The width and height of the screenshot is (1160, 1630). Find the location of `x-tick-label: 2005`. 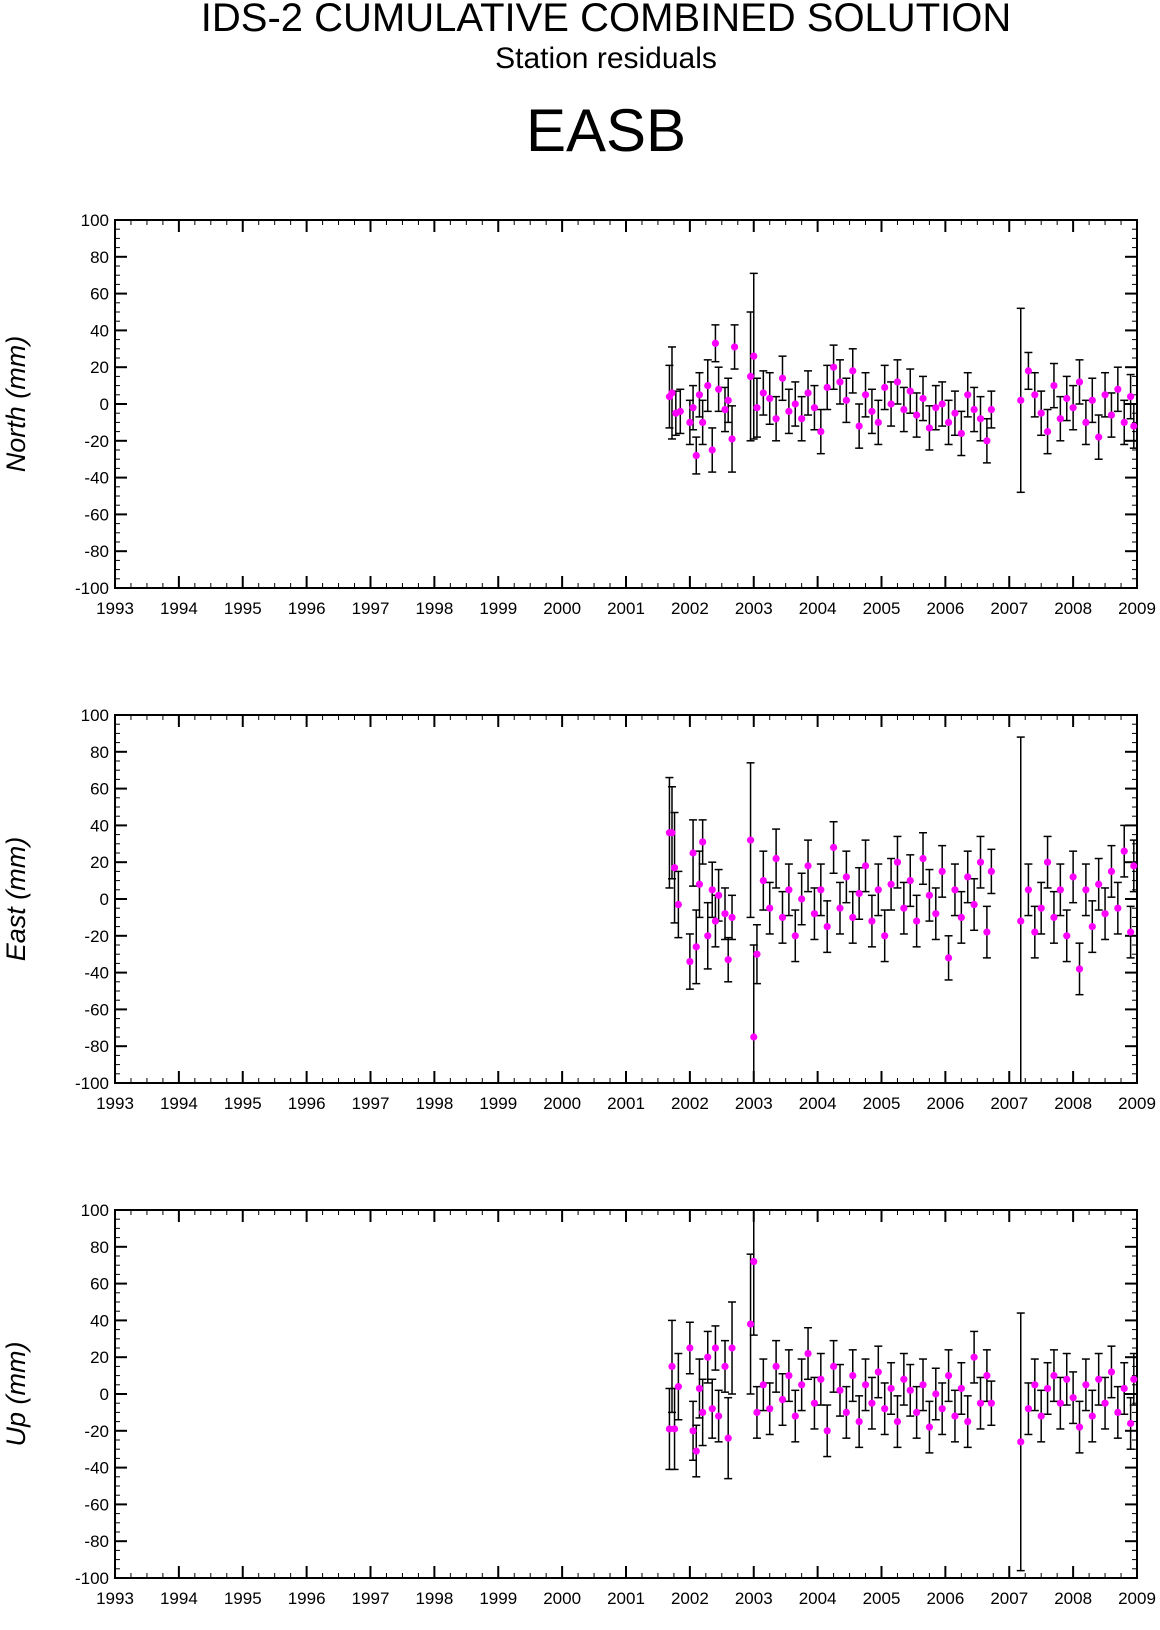

x-tick-label: 2005 is located at coordinates (882, 608).